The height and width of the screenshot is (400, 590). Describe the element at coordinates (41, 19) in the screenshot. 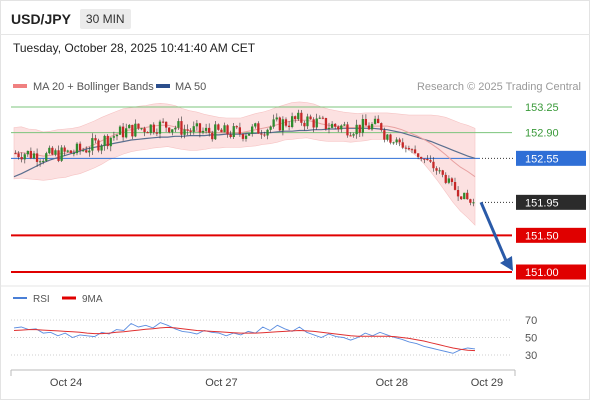

I see `symbol-title: USD/JPY` at that location.